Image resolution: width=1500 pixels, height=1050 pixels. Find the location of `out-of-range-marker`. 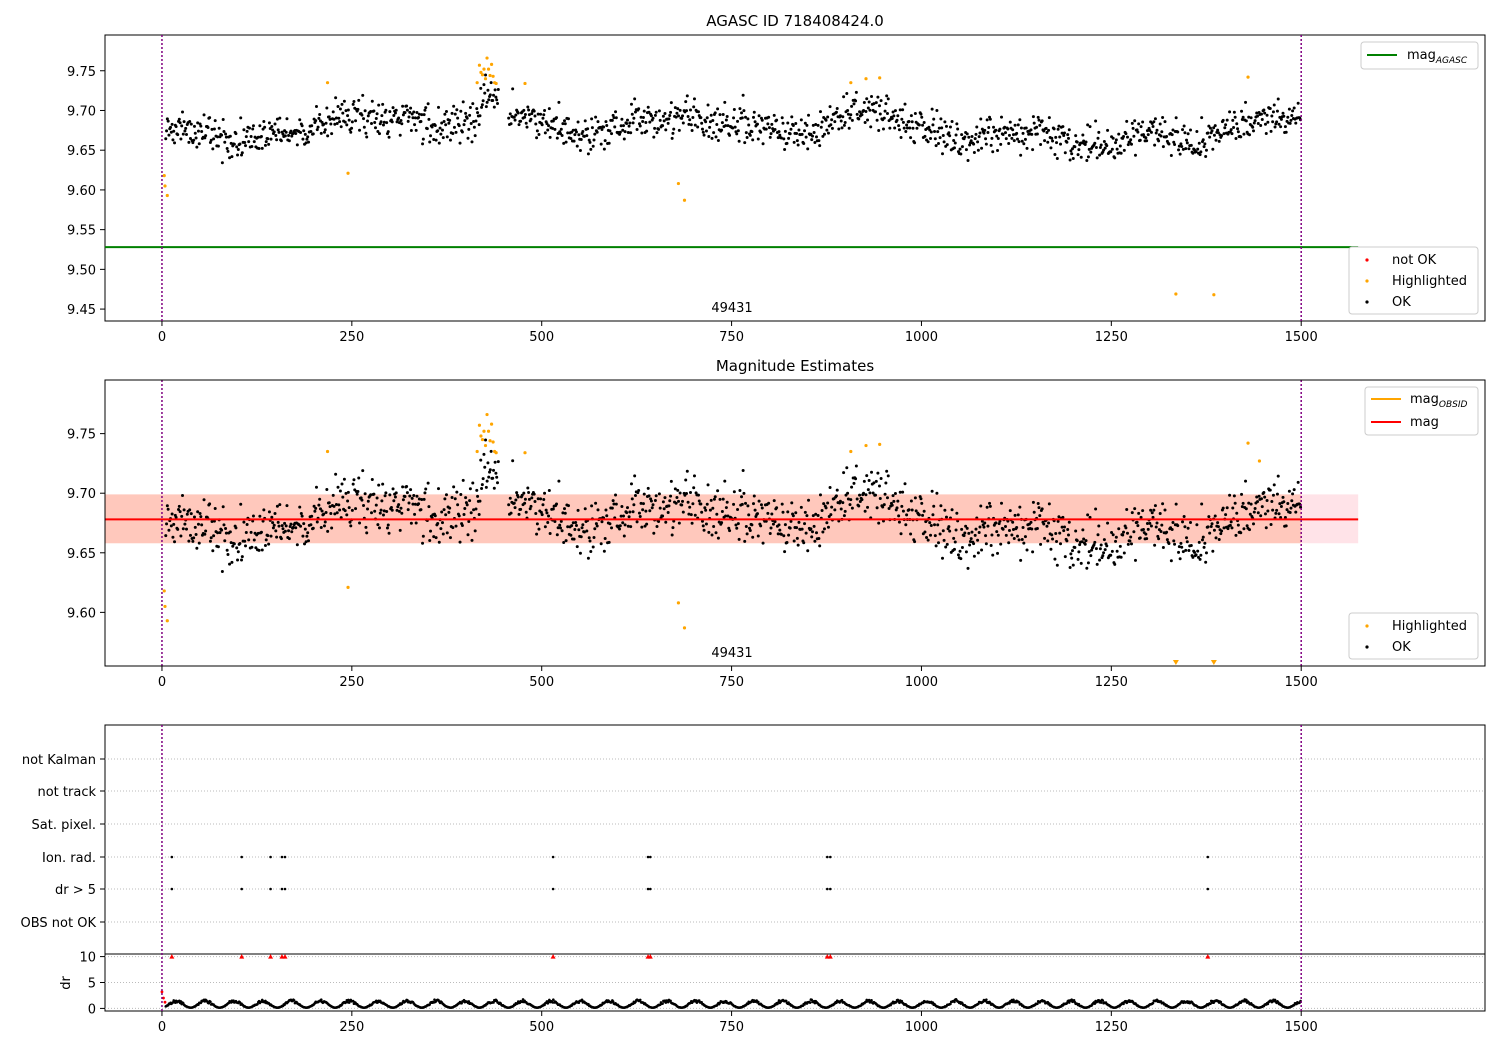

out-of-range-marker is located at coordinates (1213, 662).